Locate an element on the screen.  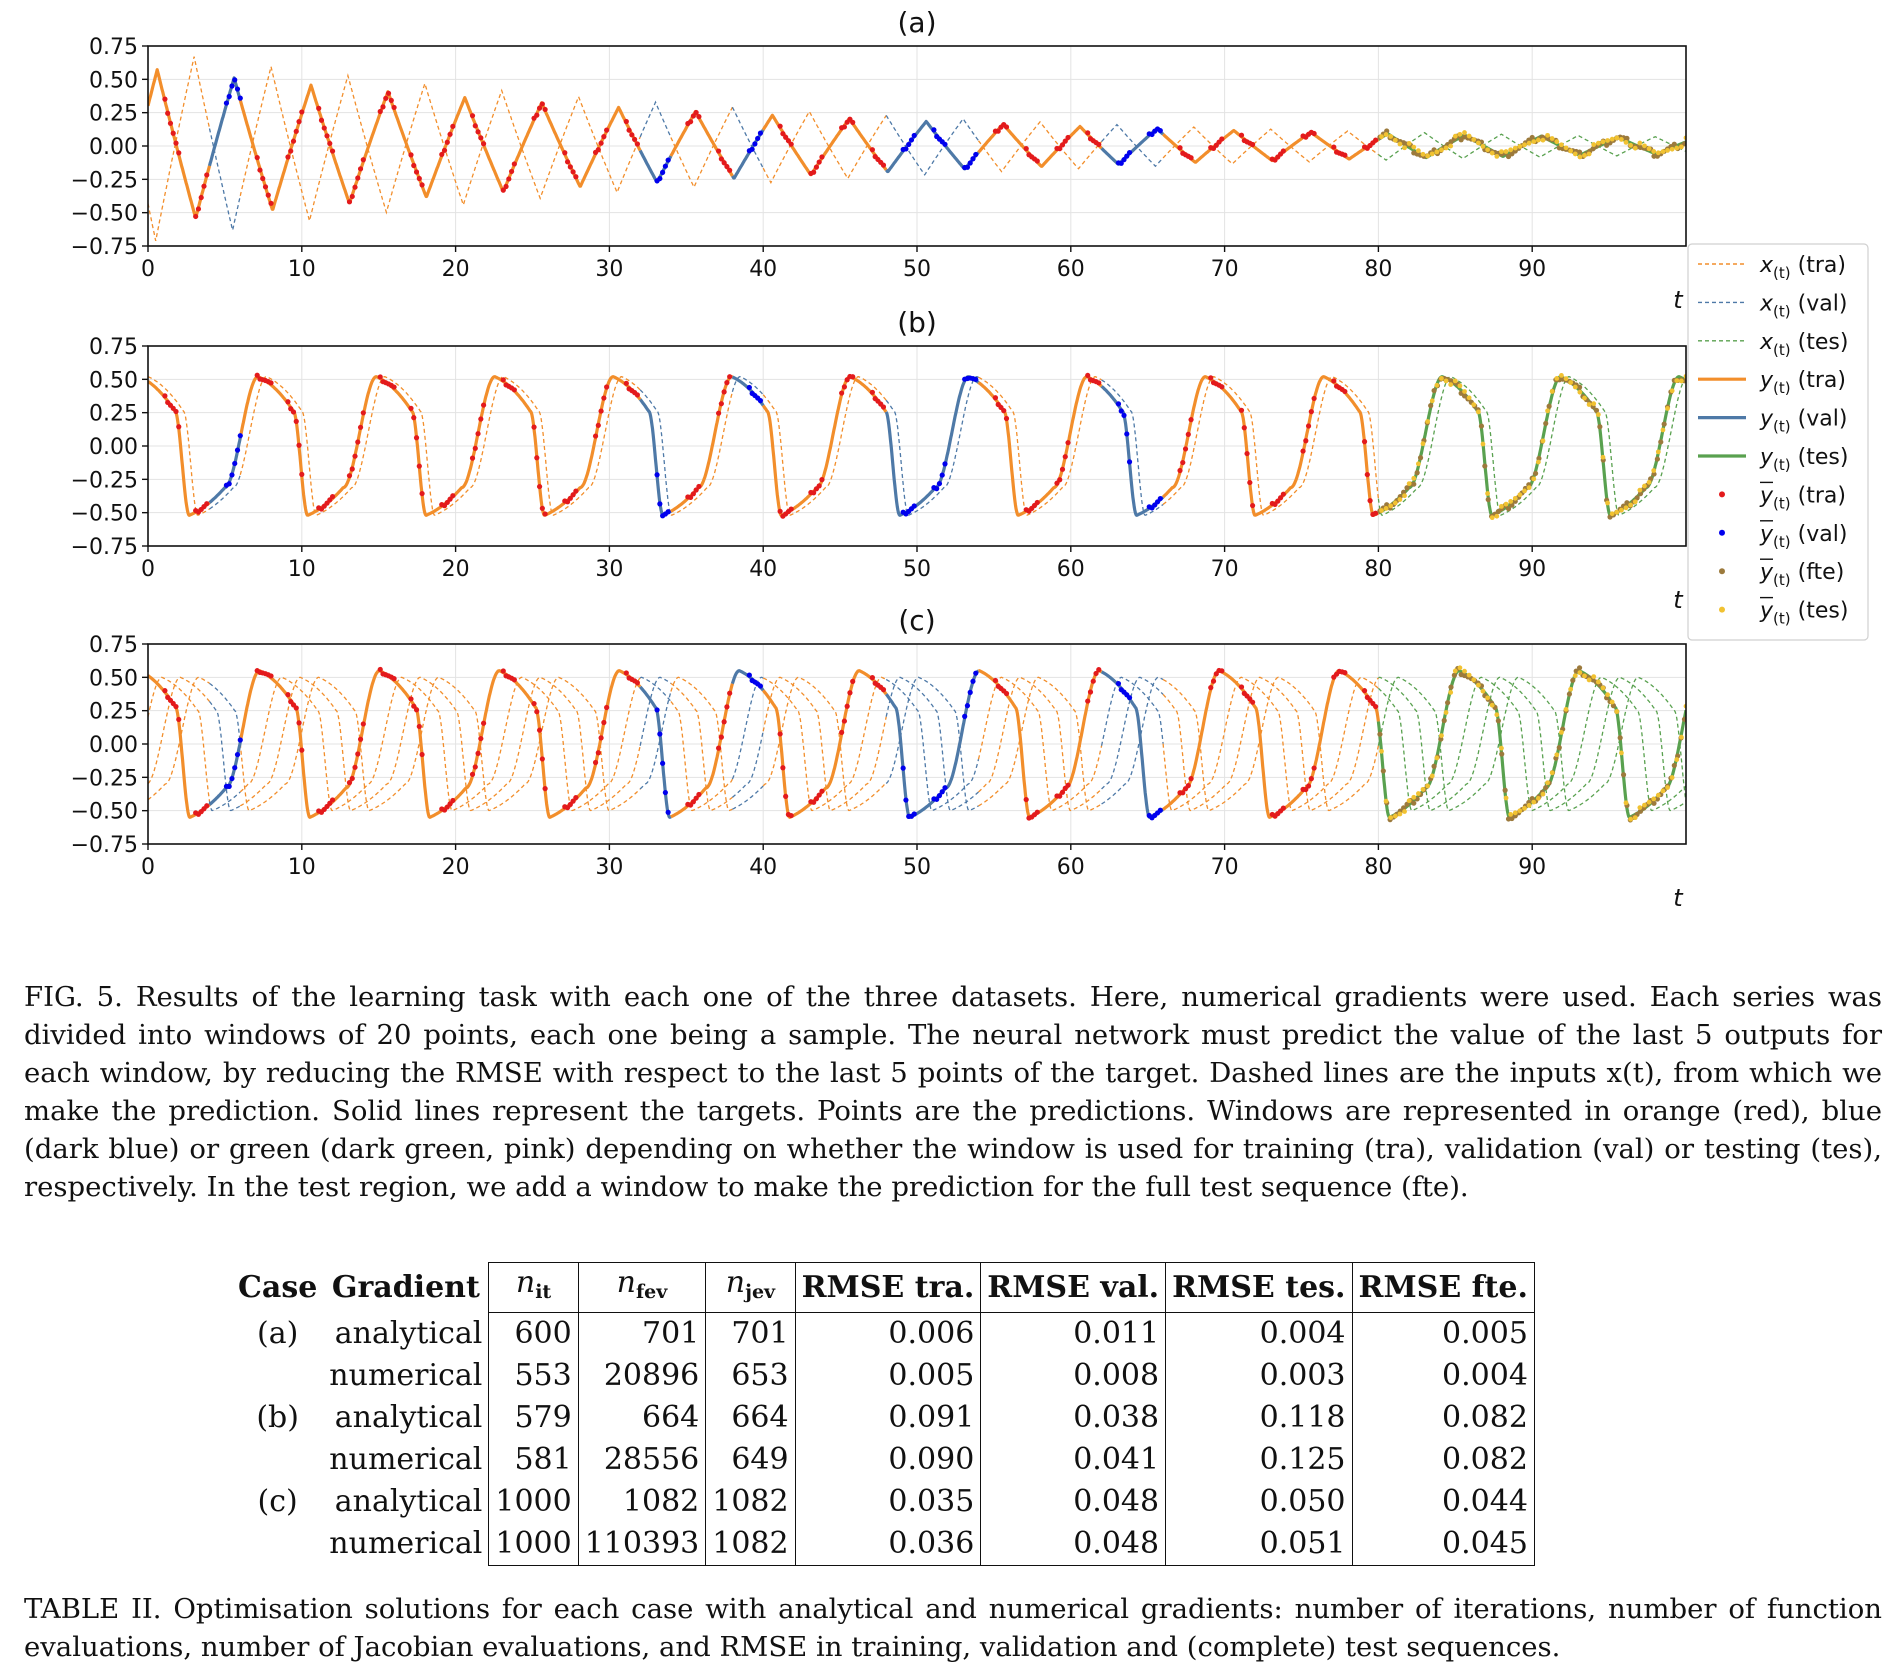
y-tick-label: −0.25 is located at coordinates (104, 778).